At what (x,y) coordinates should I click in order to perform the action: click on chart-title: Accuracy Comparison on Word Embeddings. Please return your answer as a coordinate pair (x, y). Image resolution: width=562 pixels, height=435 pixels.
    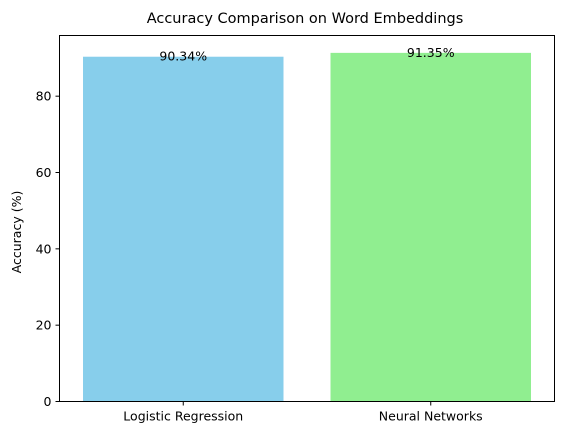
    Looking at the image, I should click on (305, 19).